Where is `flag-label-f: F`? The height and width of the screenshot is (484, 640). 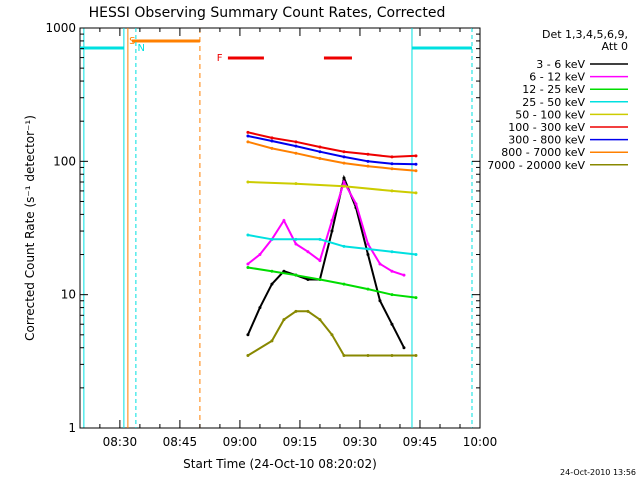 flag-label-f: F is located at coordinates (220, 58).